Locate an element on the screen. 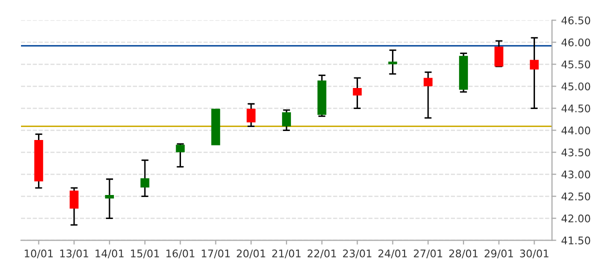 The height and width of the screenshot is (270, 600). y-tick-label: 42.00 is located at coordinates (576, 218).